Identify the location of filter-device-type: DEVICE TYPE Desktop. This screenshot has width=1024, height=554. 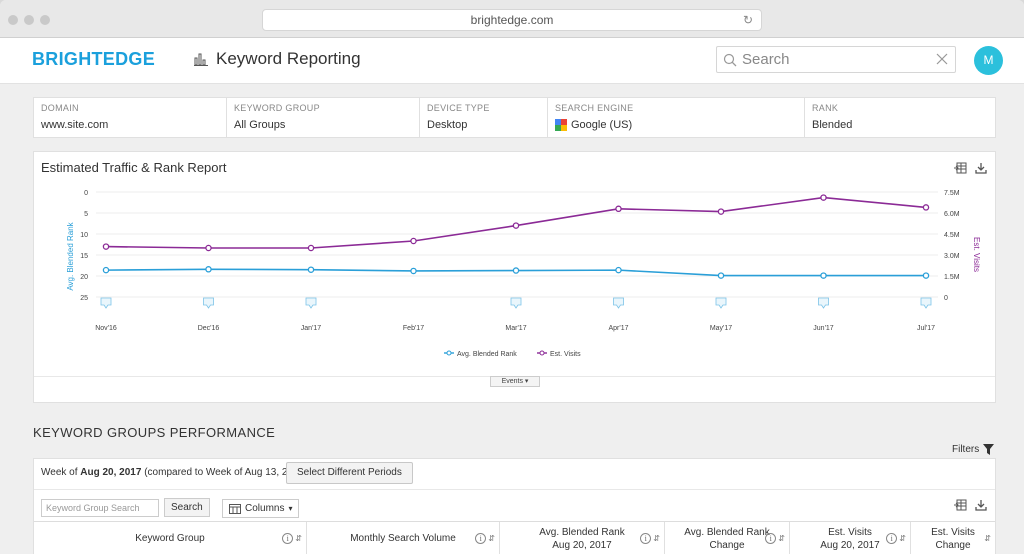
(484, 117).